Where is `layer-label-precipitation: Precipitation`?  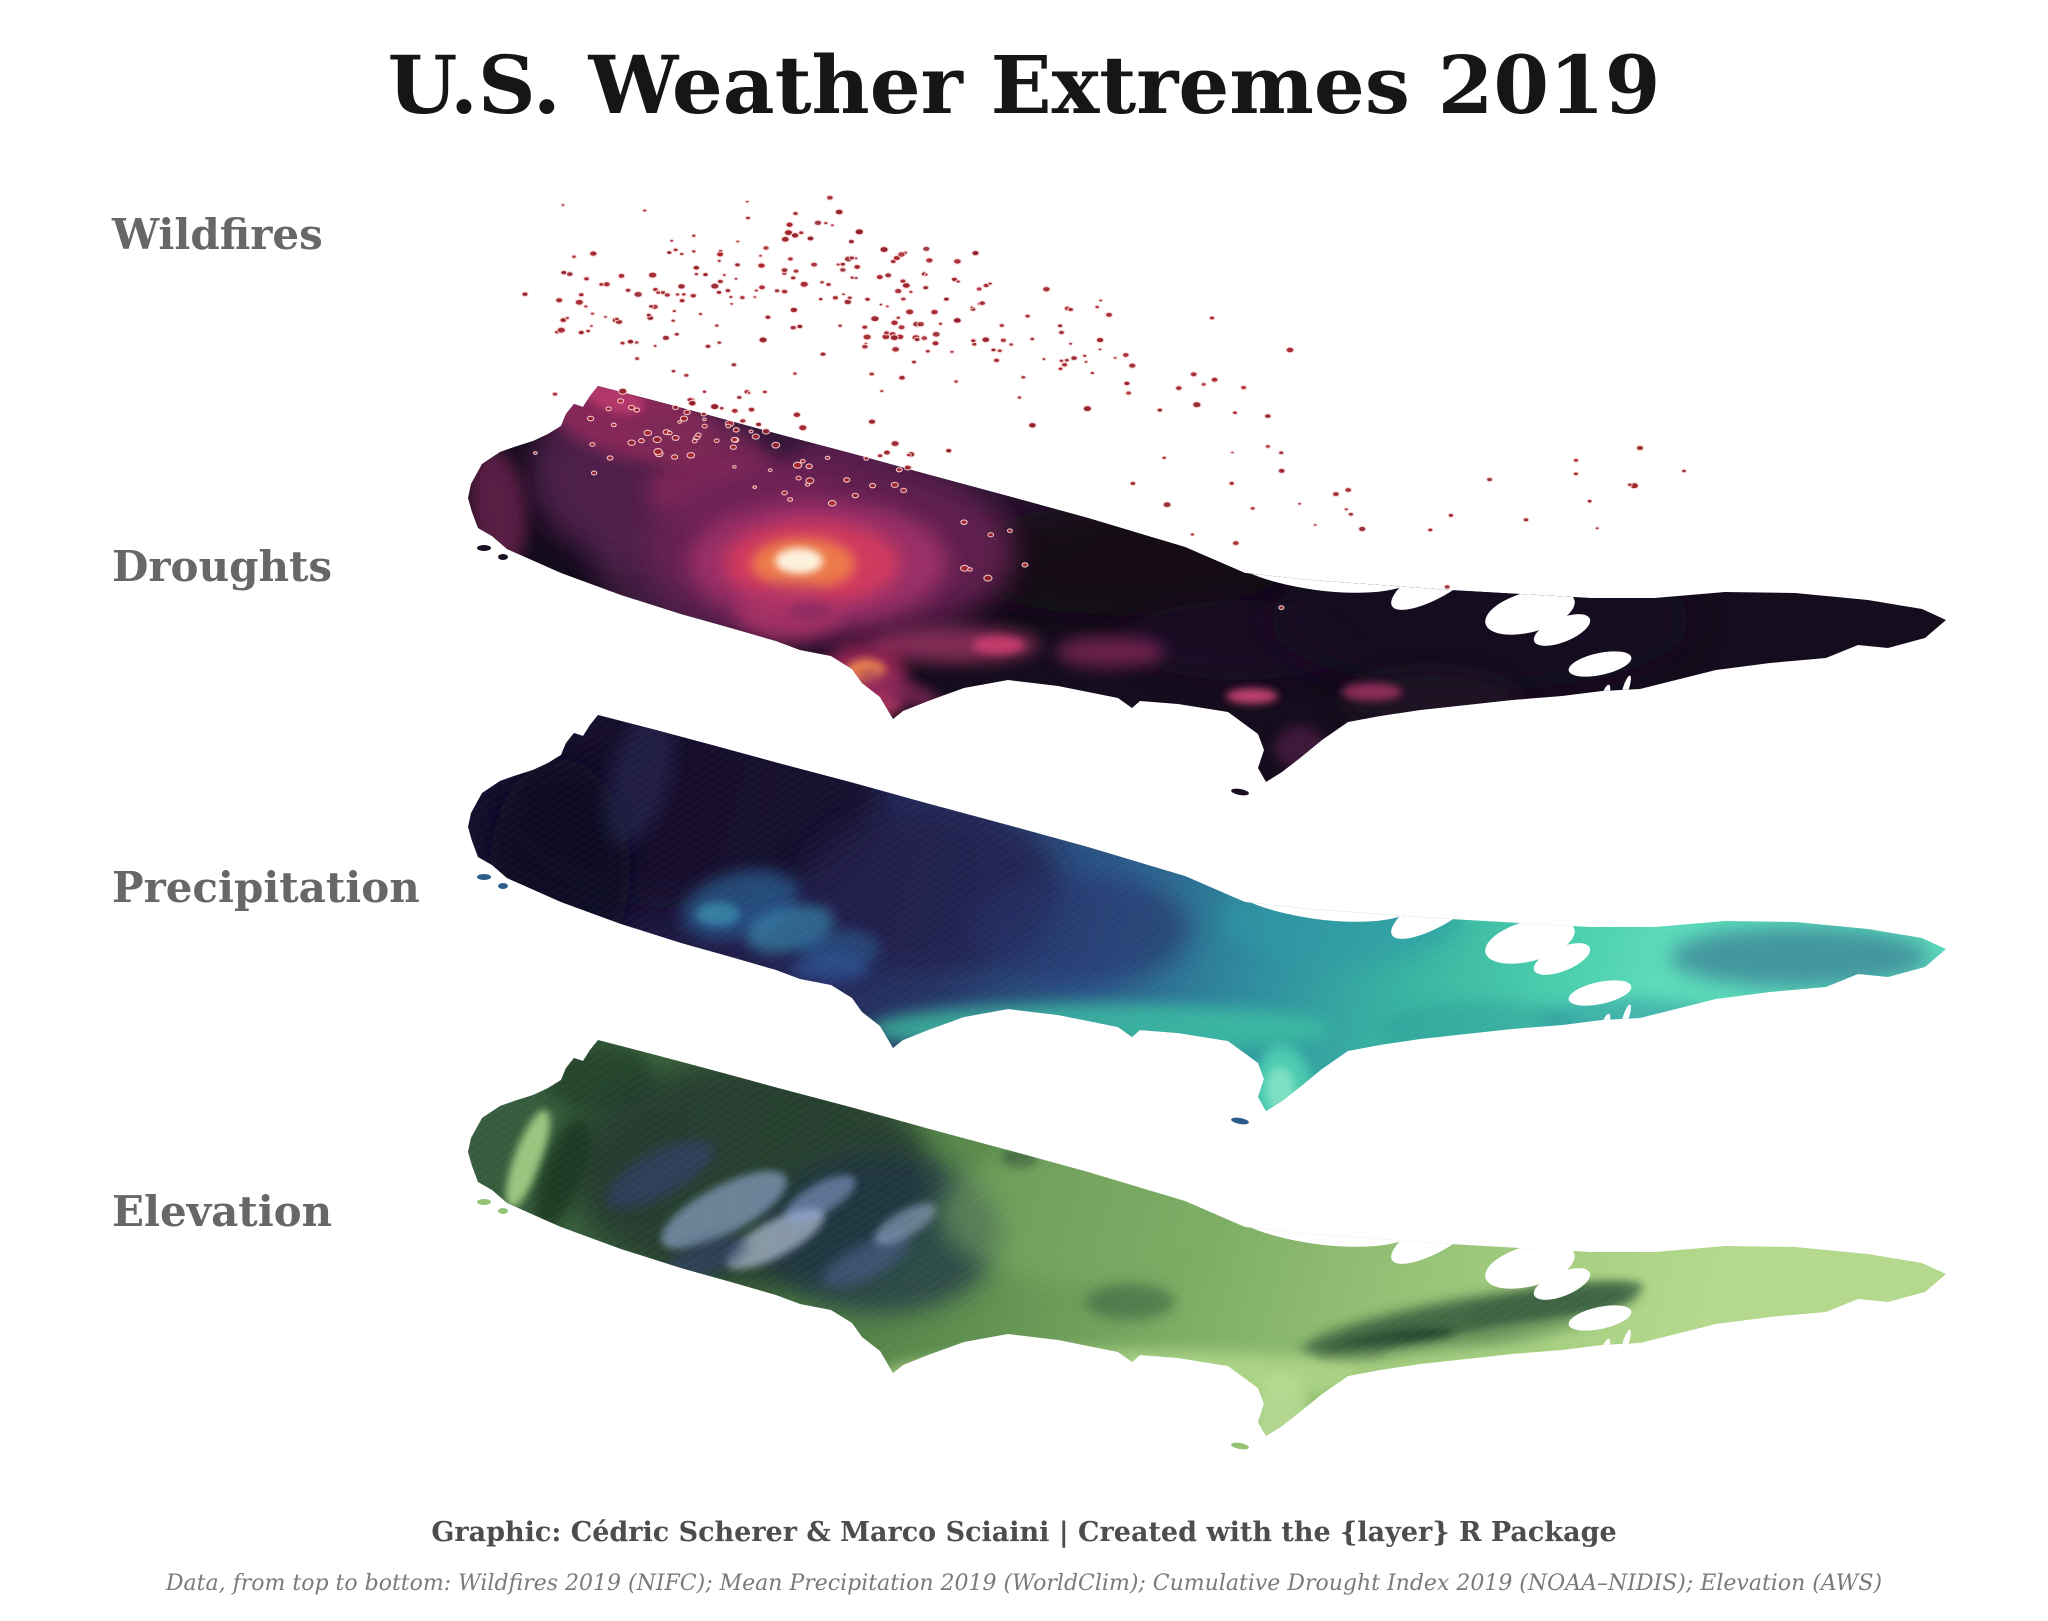 layer-label-precipitation: Precipitation is located at coordinates (266, 887).